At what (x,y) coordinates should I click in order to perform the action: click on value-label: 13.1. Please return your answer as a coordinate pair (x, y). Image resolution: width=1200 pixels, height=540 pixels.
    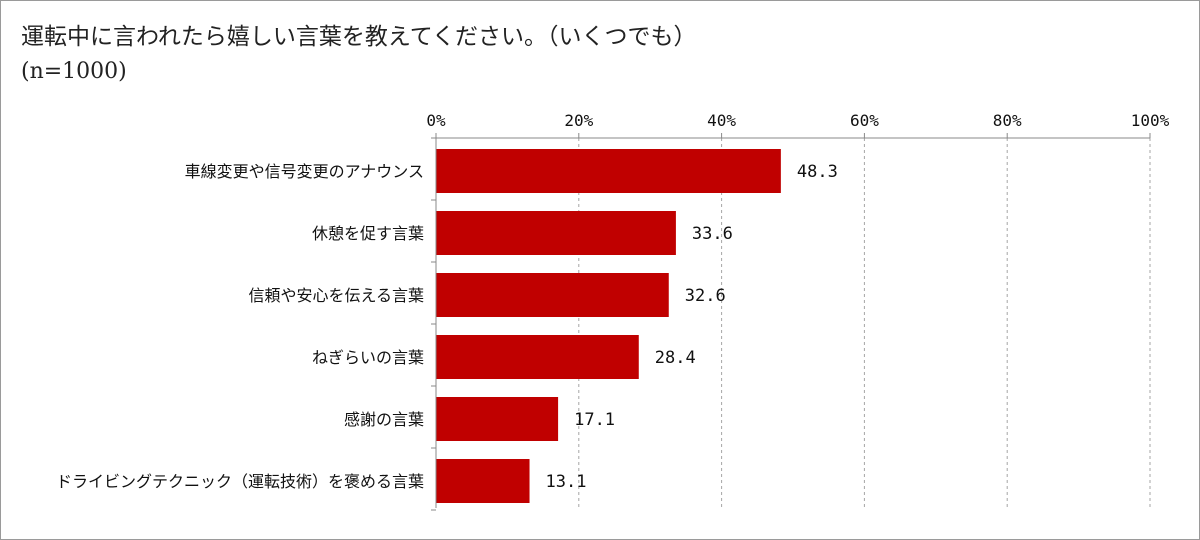
    Looking at the image, I should click on (566, 482).